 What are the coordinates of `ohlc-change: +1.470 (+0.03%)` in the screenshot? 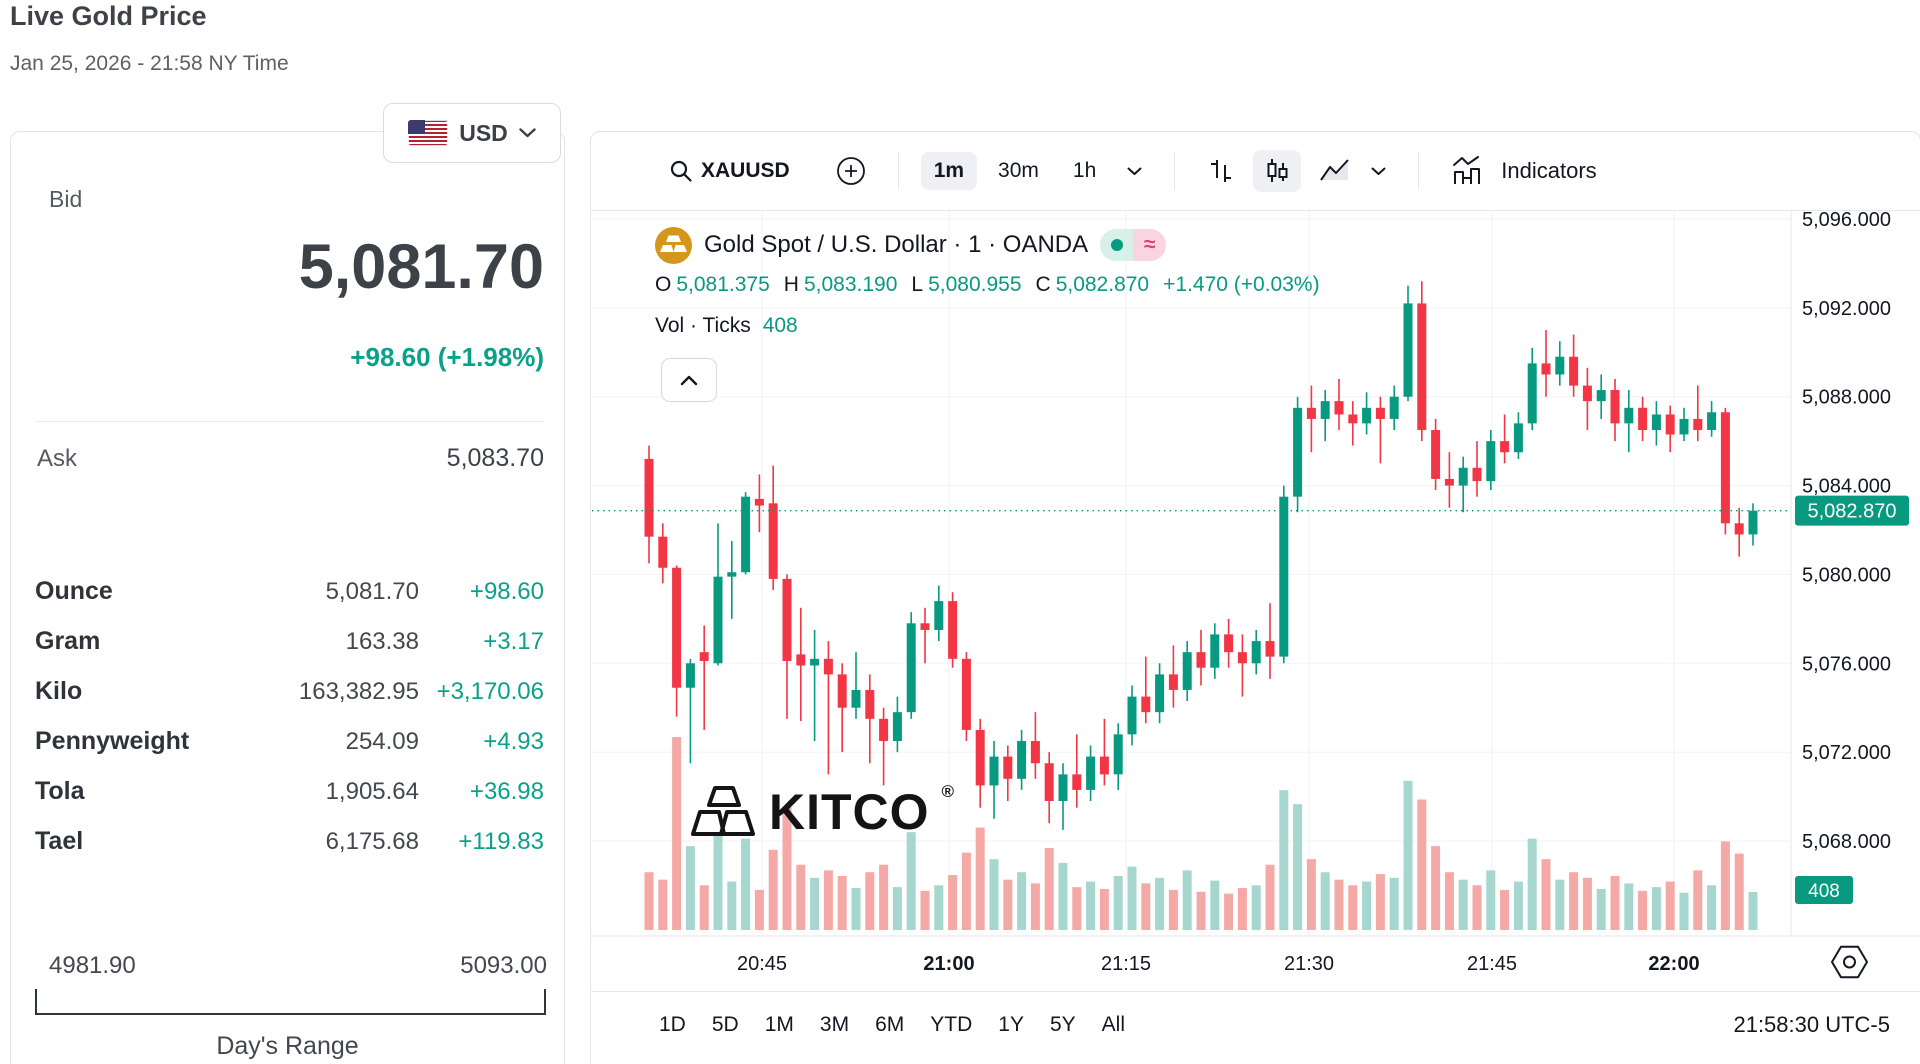 It's located at (1241, 284).